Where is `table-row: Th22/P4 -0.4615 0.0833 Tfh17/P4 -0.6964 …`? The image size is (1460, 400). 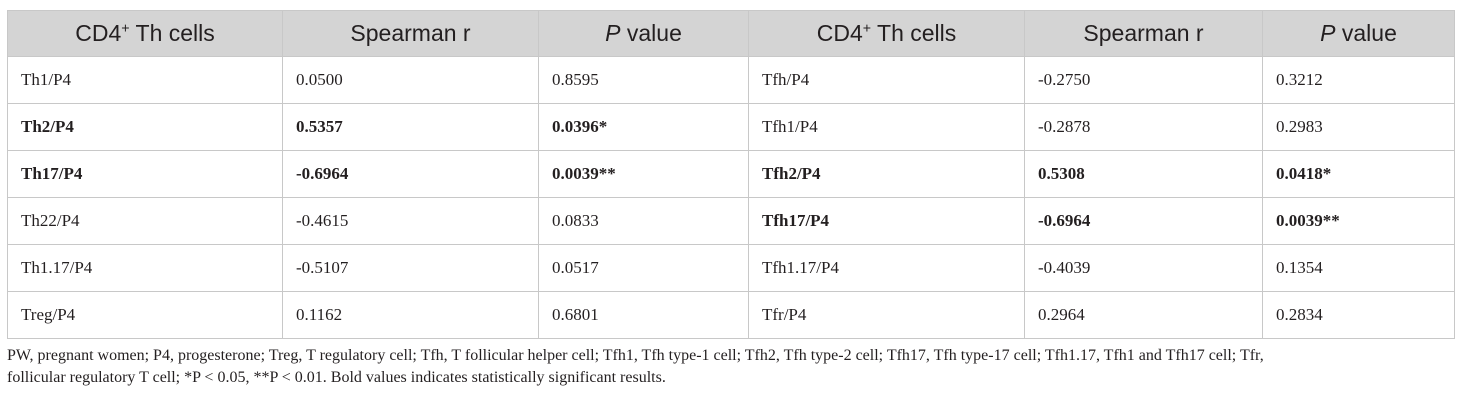
table-row: Th22/P4 -0.4615 0.0833 Tfh17/P4 -0.6964 … is located at coordinates (731, 221).